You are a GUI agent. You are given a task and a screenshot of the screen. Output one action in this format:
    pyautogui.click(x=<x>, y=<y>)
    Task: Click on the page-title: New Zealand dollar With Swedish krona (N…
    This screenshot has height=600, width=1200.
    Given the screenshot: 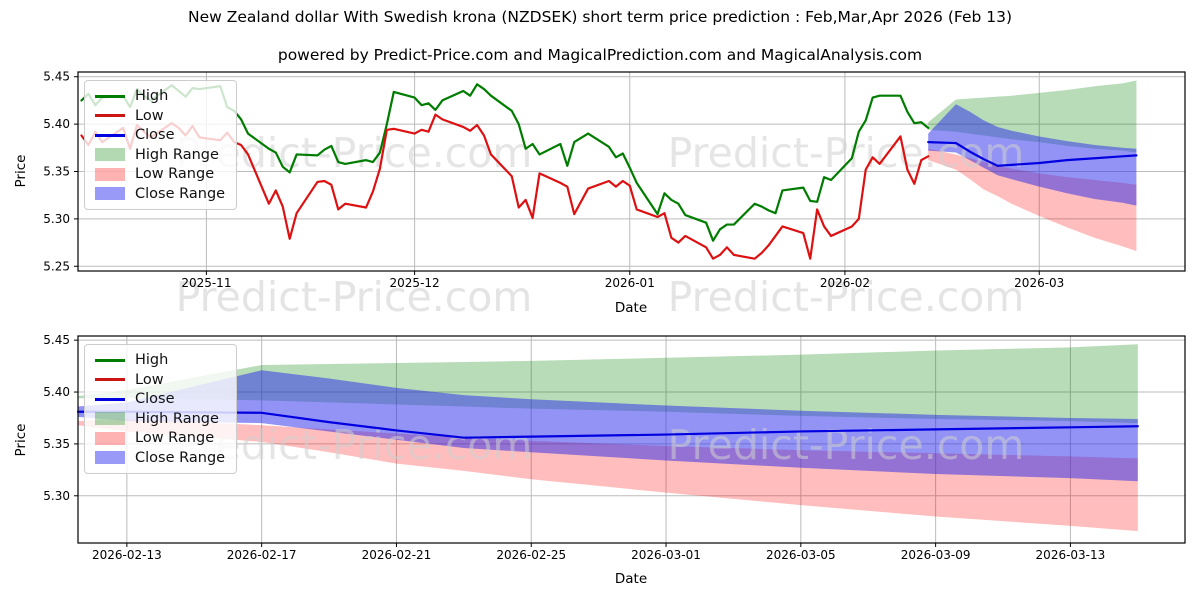 What is the action you would take?
    pyautogui.click(x=600, y=17)
    